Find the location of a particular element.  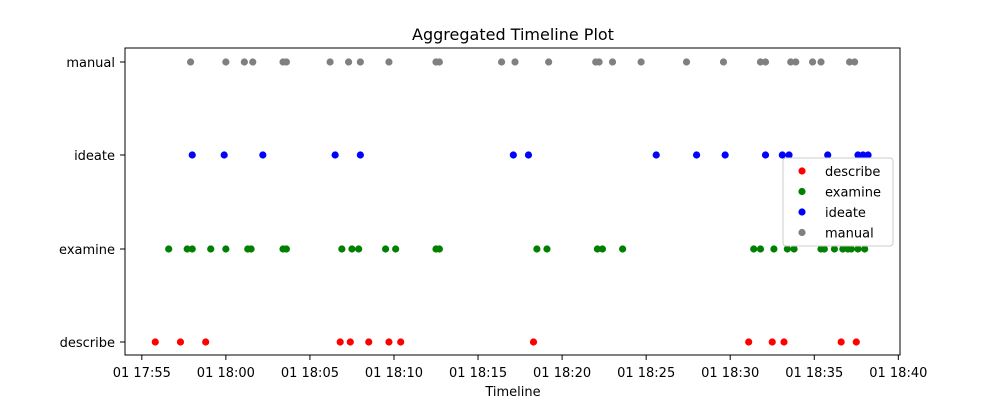

legend-marker-ideate is located at coordinates (802, 212).